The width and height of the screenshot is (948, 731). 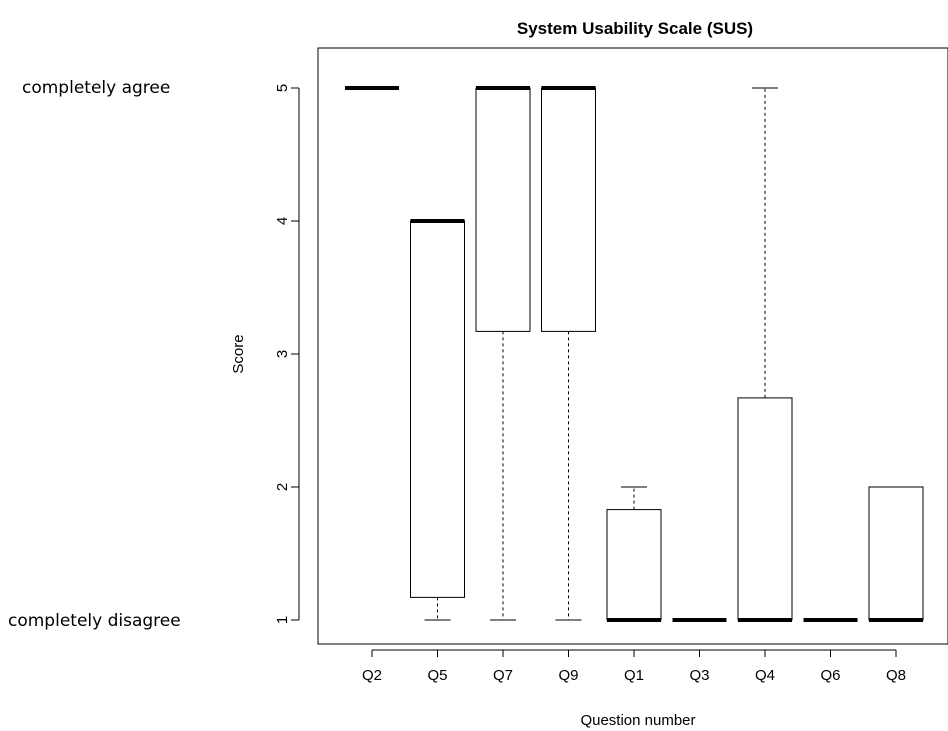 I want to click on y-tick-label: 3, so click(x=282, y=354).